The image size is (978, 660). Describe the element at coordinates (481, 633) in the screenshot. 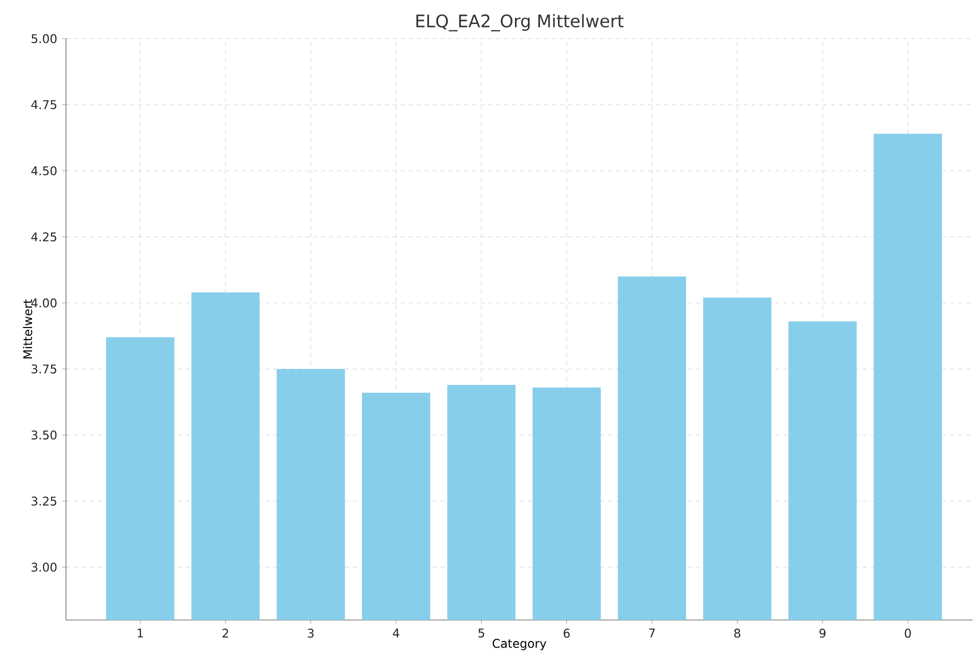

I see `x-tick-label: 5` at that location.